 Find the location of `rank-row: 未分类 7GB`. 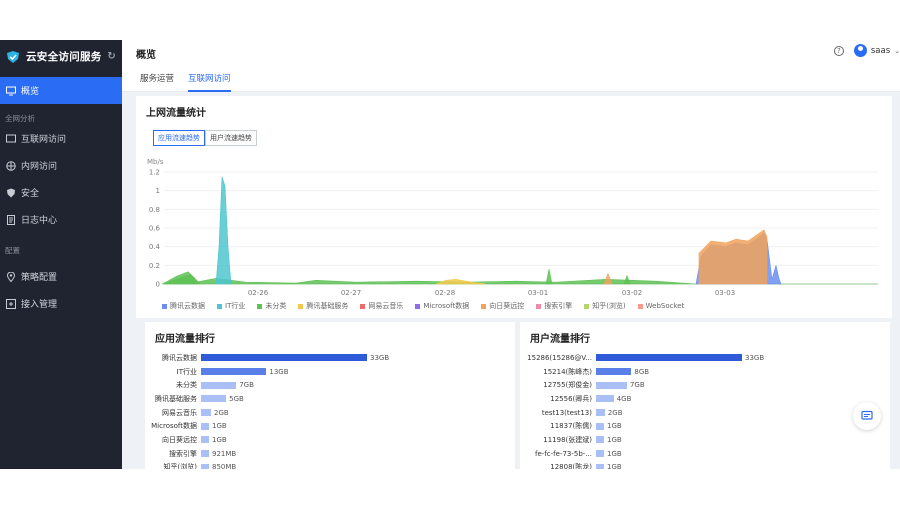

rank-row: 未分类 7GB is located at coordinates (330, 385).